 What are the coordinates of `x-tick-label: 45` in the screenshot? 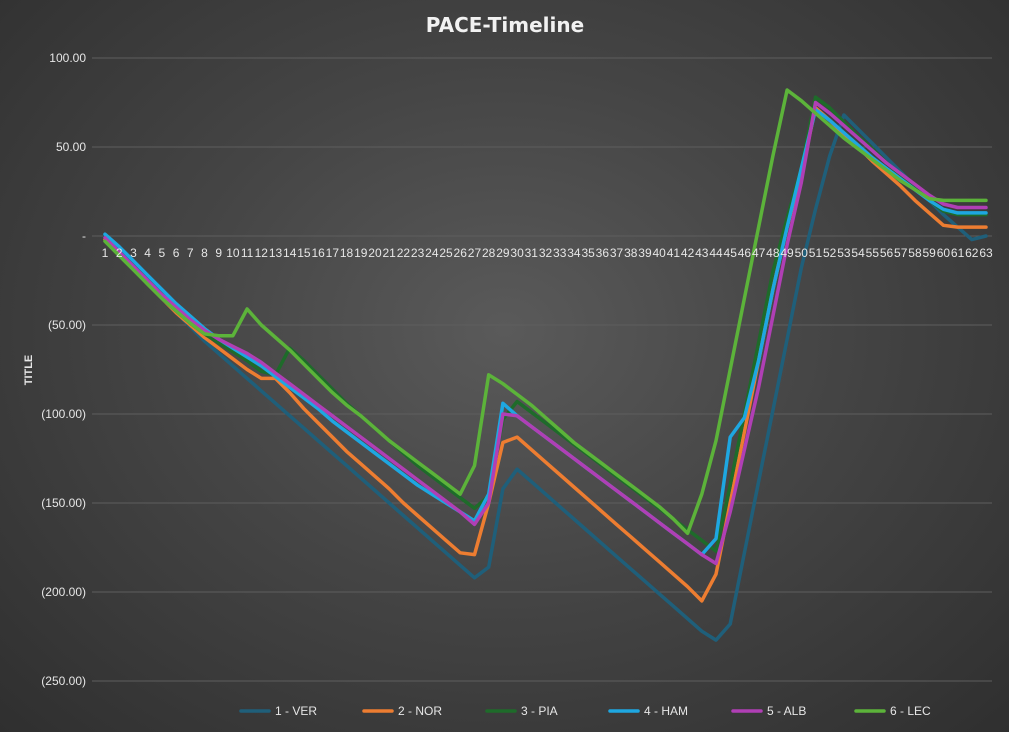 It's located at (731, 253).